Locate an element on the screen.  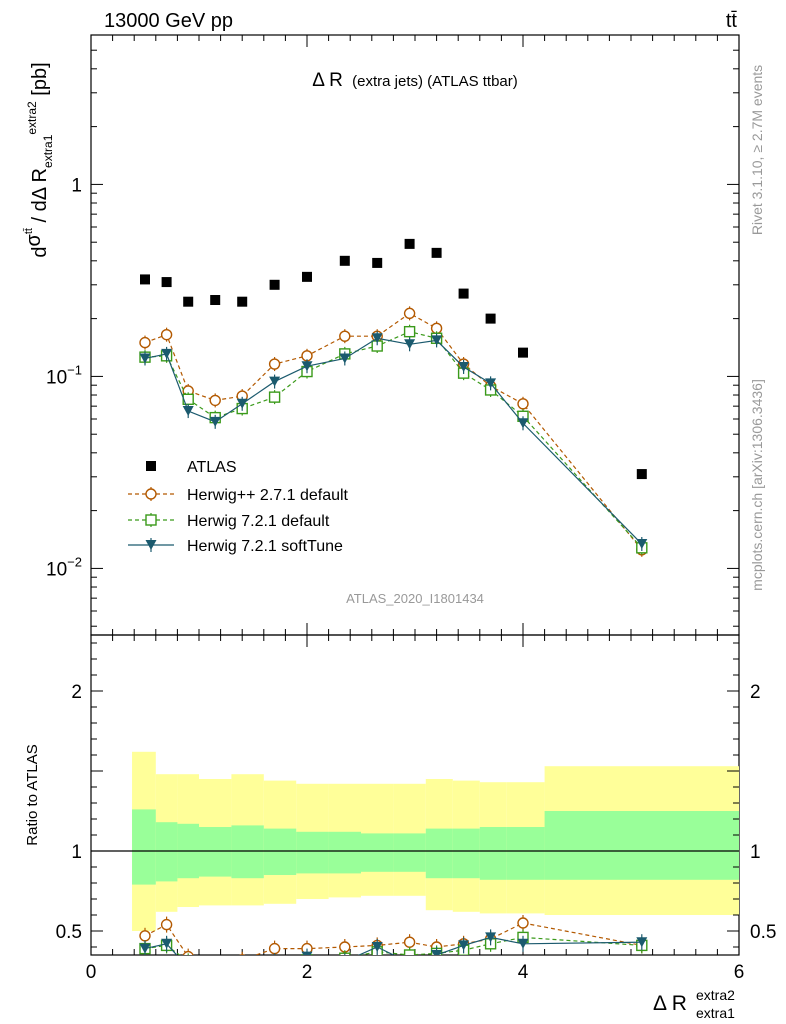
process-label: tt̄ is located at coordinates (732, 21).